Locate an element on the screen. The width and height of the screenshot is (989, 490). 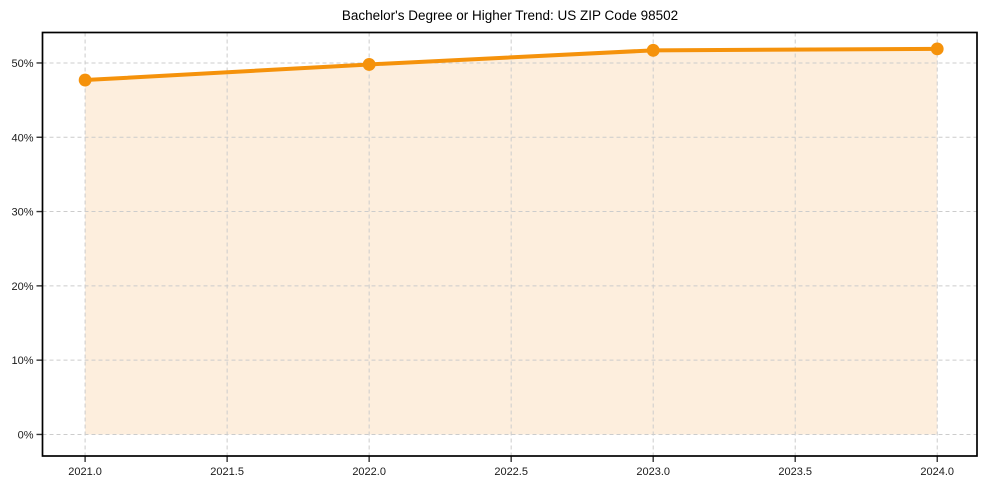
x-tick-label: 2023.5 is located at coordinates (795, 472).